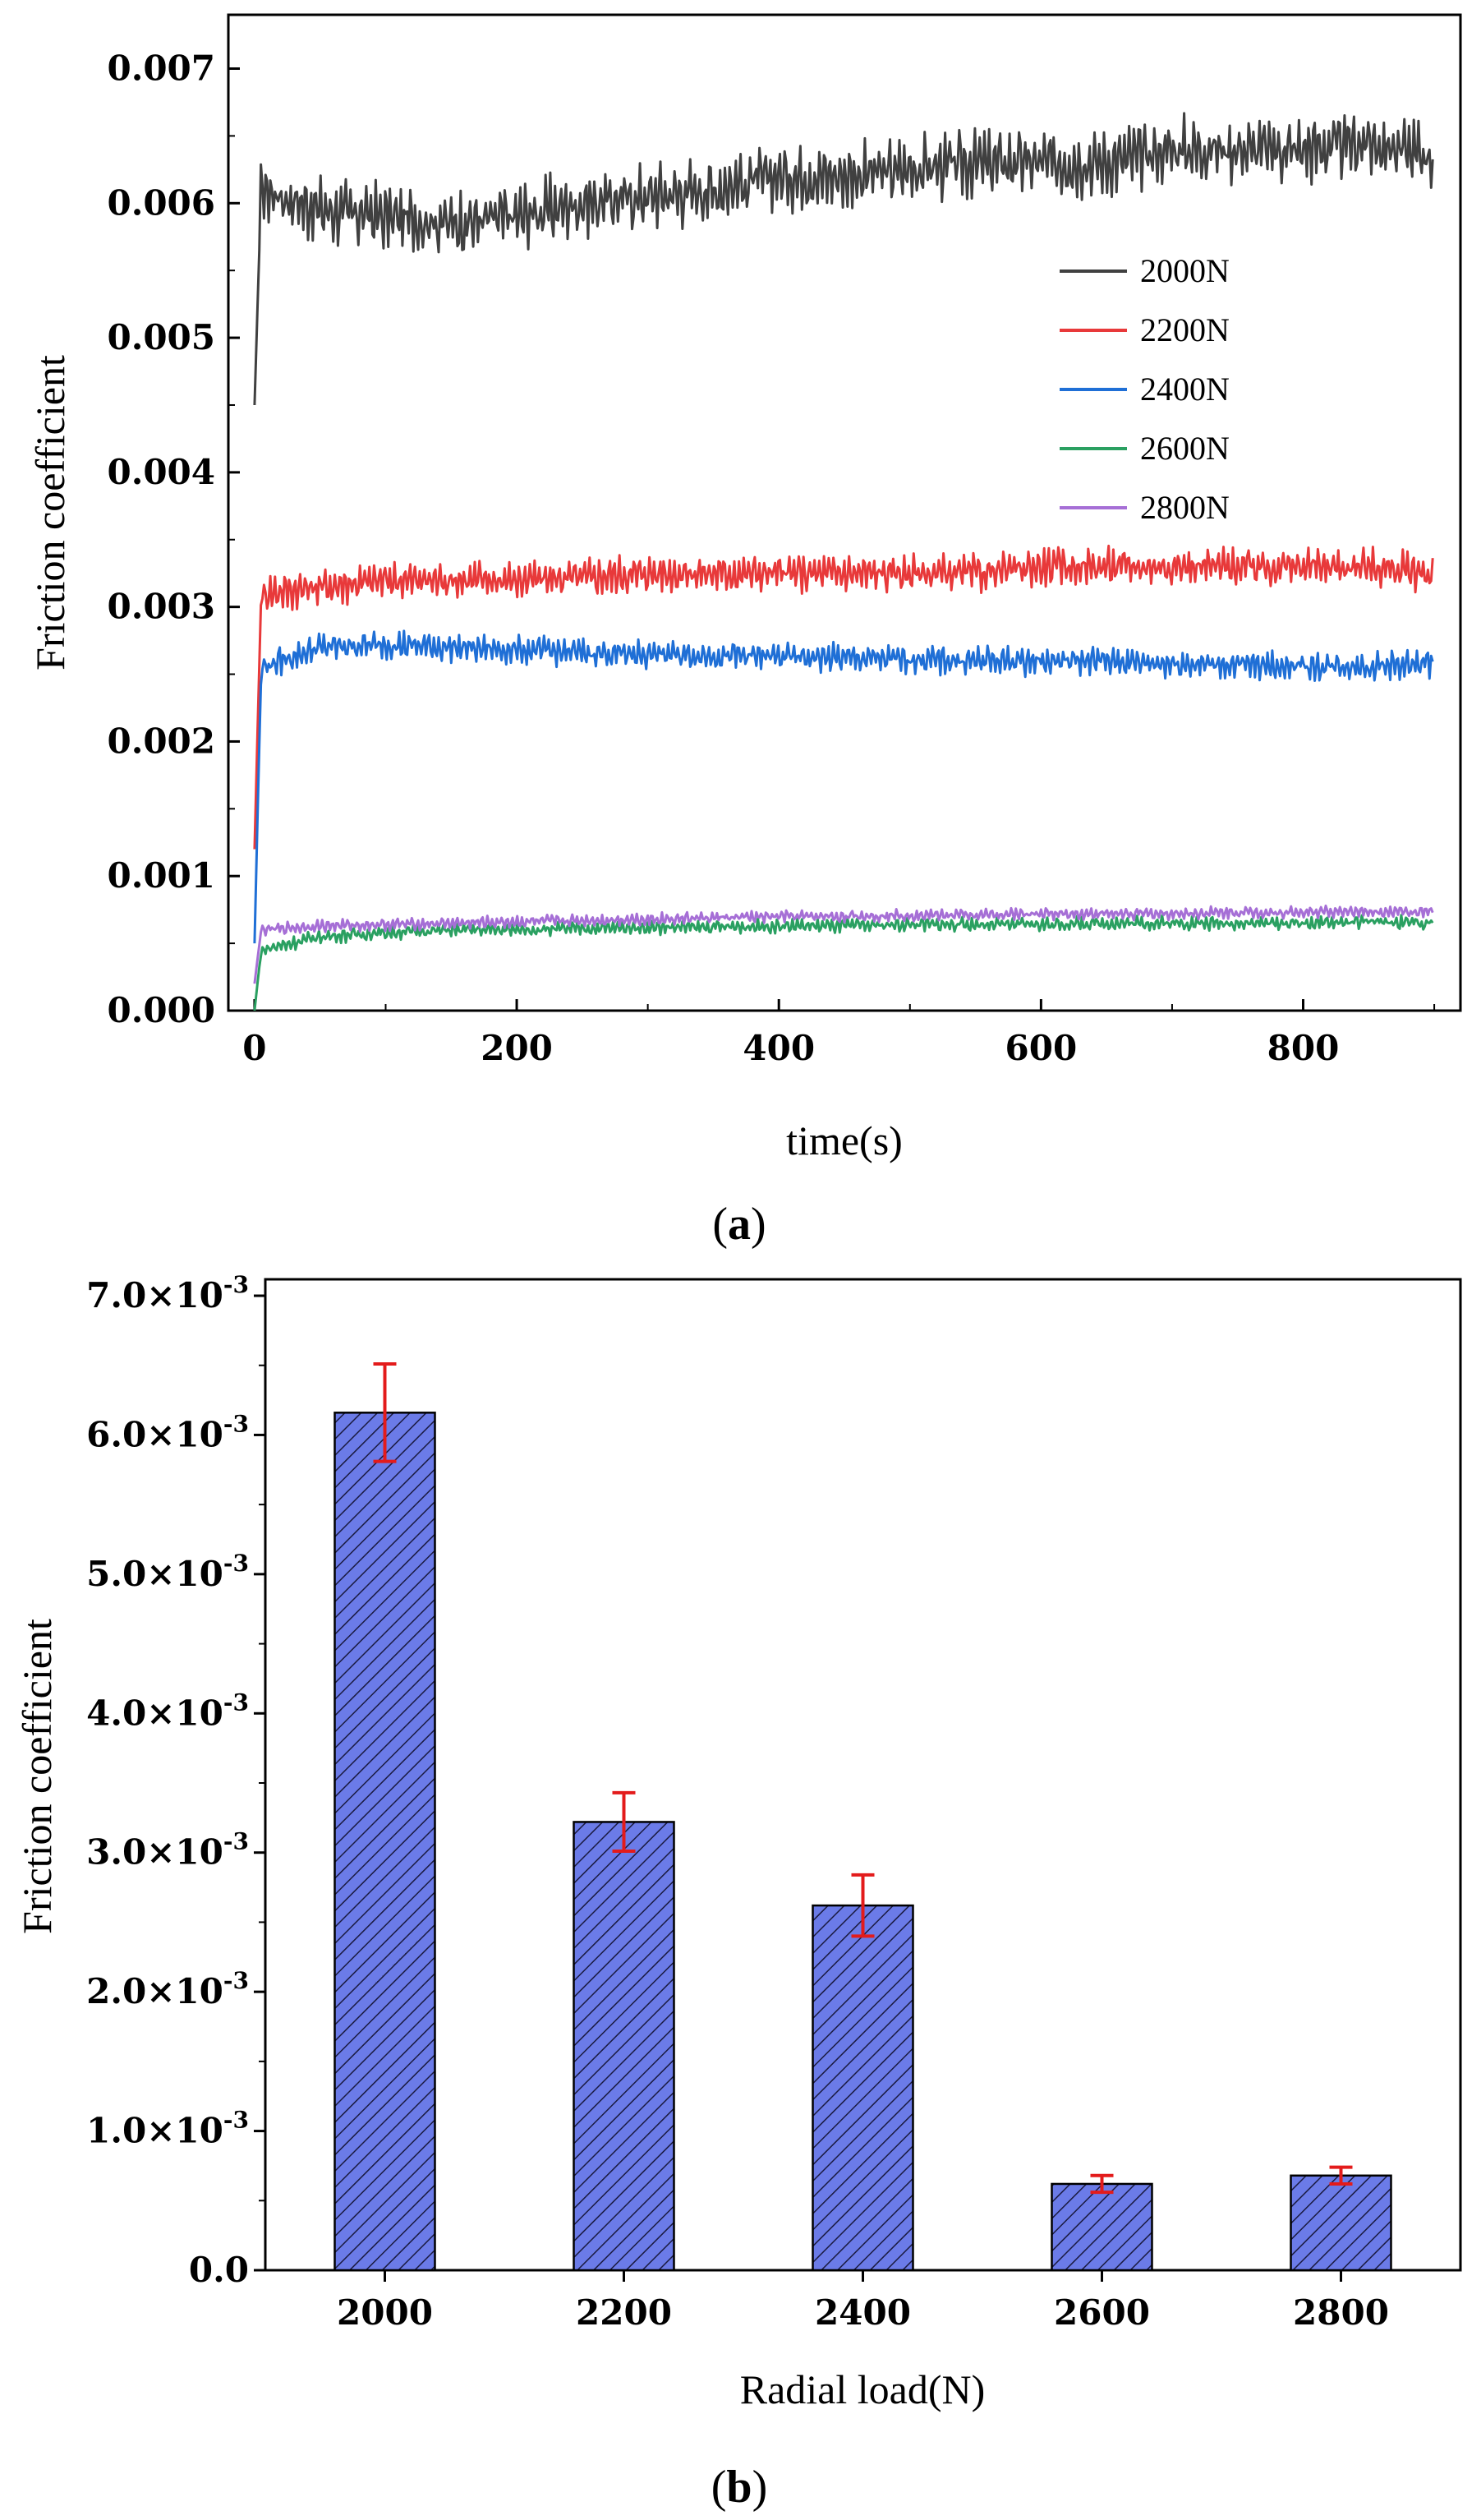  What do you see at coordinates (50, 512) in the screenshot?
I see `y-axis-label-a: Friction coefficient` at bounding box center [50, 512].